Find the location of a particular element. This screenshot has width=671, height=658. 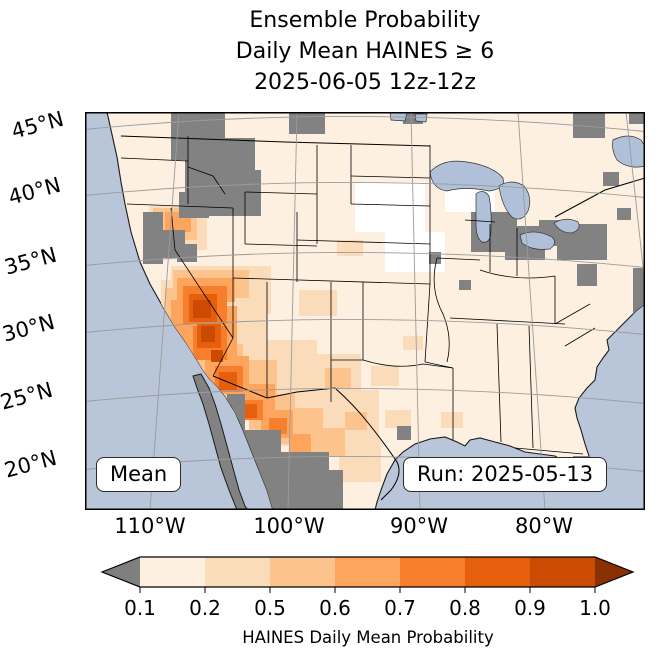

tick-0.1: 0.1 is located at coordinates (140, 608).